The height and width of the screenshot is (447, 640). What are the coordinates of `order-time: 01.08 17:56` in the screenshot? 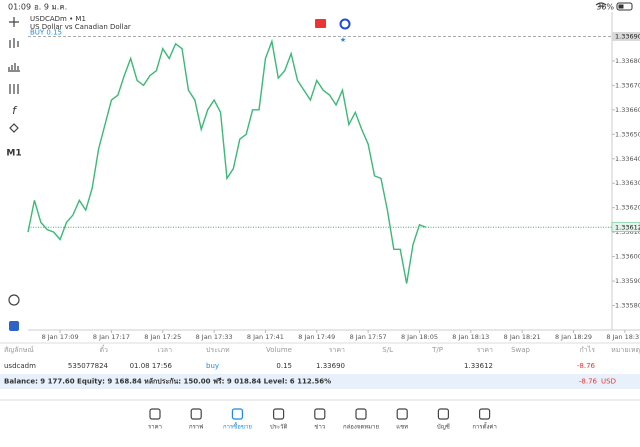 It's located at (151, 366).